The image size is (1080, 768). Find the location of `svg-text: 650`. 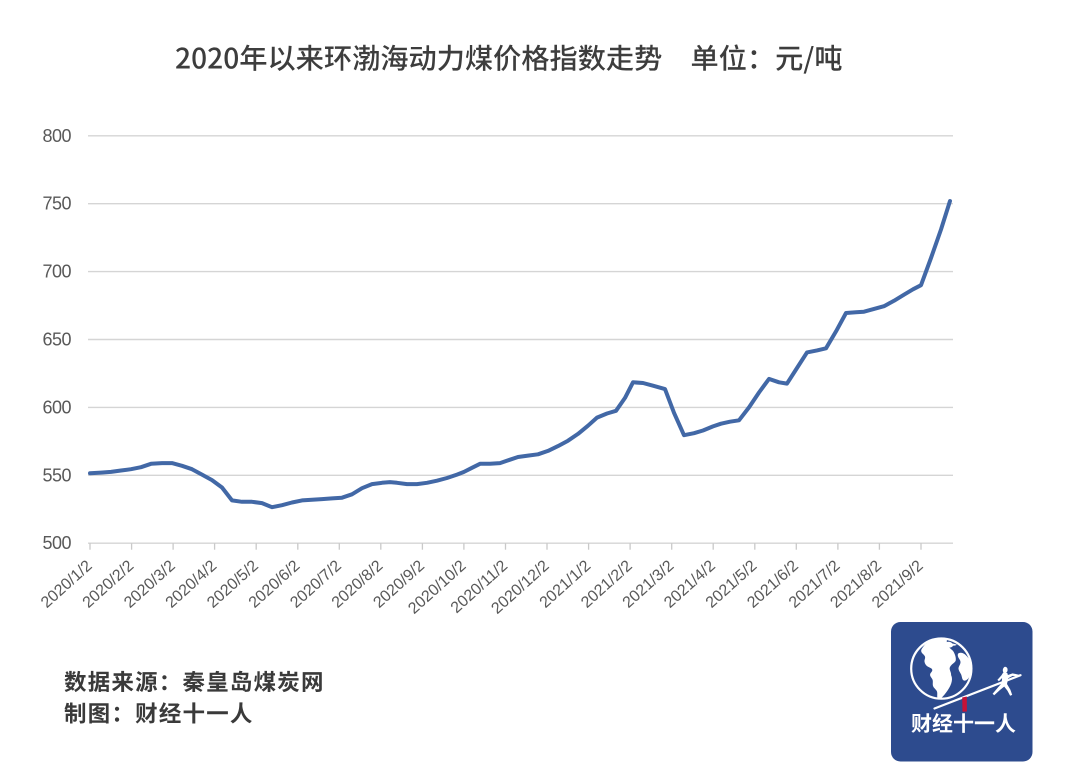

svg-text: 650 is located at coordinates (56, 340).